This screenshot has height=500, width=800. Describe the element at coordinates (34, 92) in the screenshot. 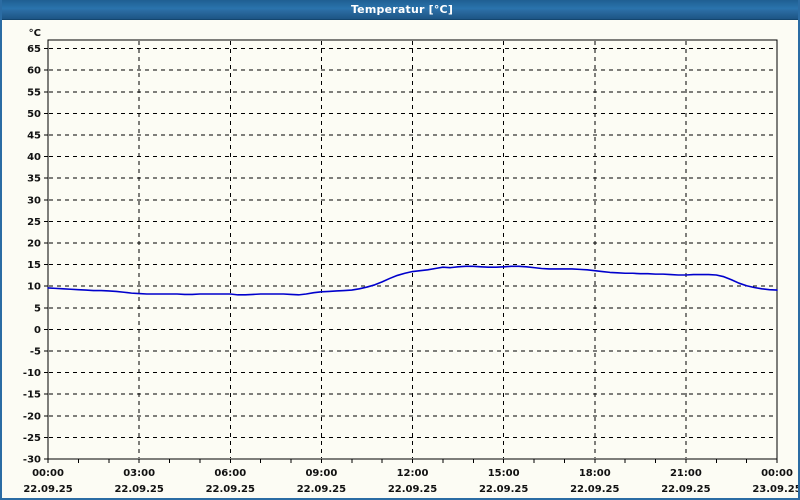

I see `y-axis-tick-label: 55` at that location.